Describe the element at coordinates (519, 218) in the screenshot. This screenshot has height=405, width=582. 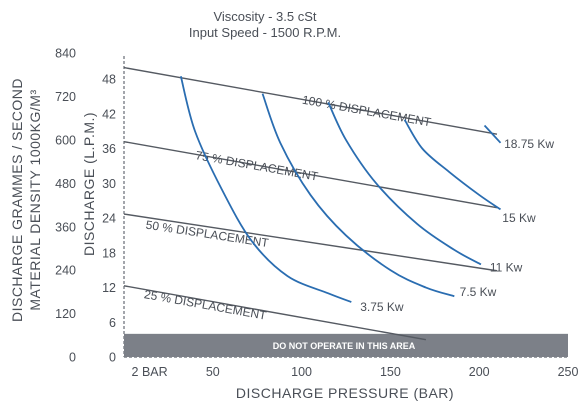
I see `power-curve-label: 15 Kw` at that location.